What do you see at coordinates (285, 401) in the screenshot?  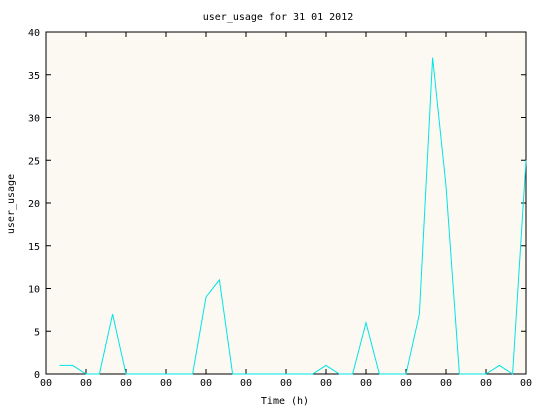 I see `x-axis-label: Time (h)` at bounding box center [285, 401].